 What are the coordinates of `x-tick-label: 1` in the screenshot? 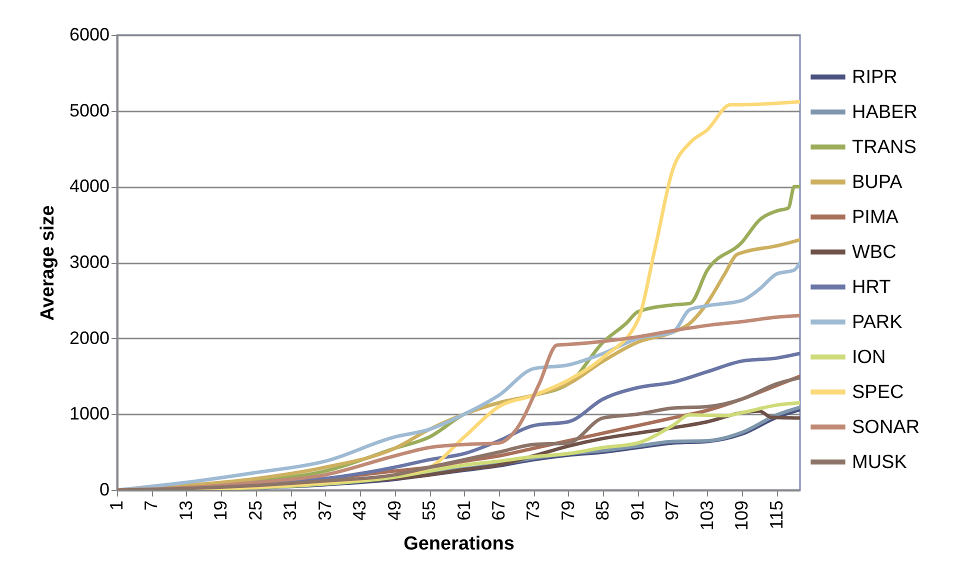 It's located at (116, 505).